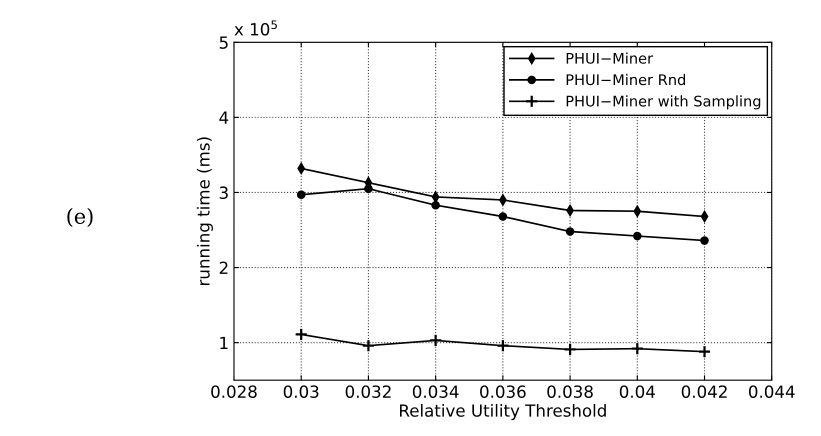 The width and height of the screenshot is (821, 436). Describe the element at coordinates (80, 217) in the screenshot. I see `text: (e)` at that location.